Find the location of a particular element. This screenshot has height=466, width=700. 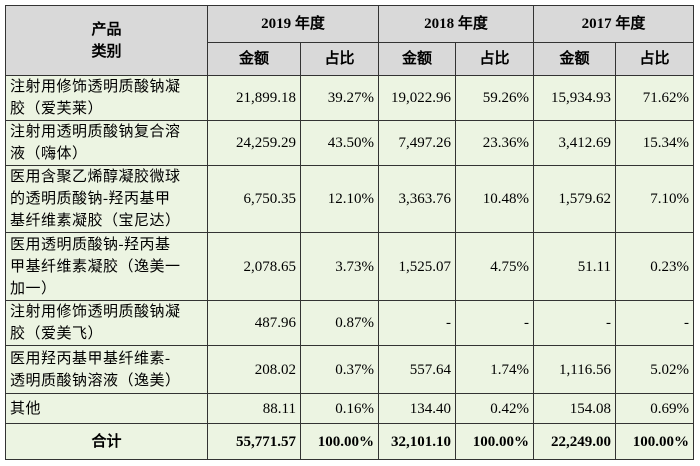

header-text: 类别 is located at coordinates (106, 51).